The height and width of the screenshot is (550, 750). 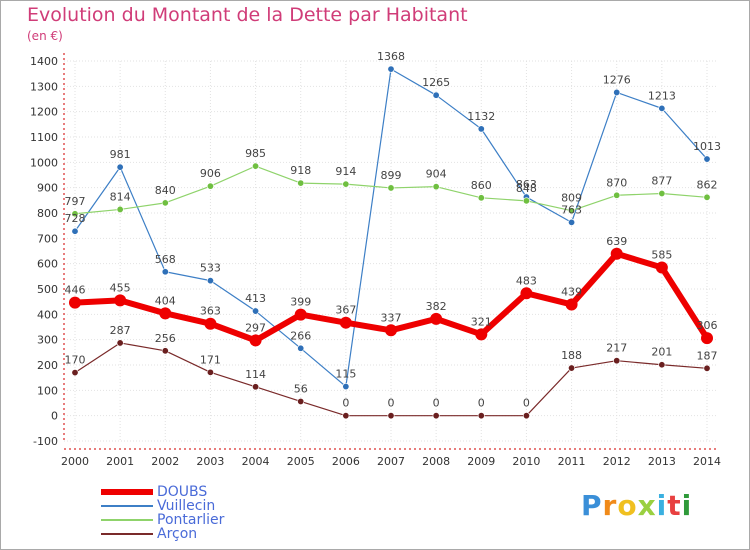 I want to click on logo-letter: i, so click(x=687, y=505).